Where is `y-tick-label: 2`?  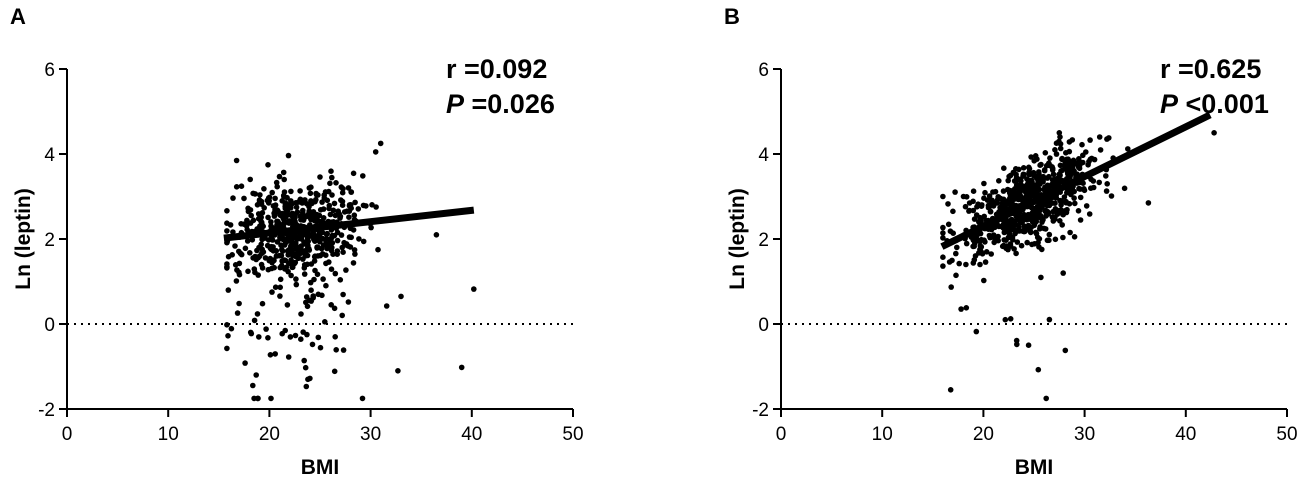 y-tick-label: 2 is located at coordinates (763, 240).